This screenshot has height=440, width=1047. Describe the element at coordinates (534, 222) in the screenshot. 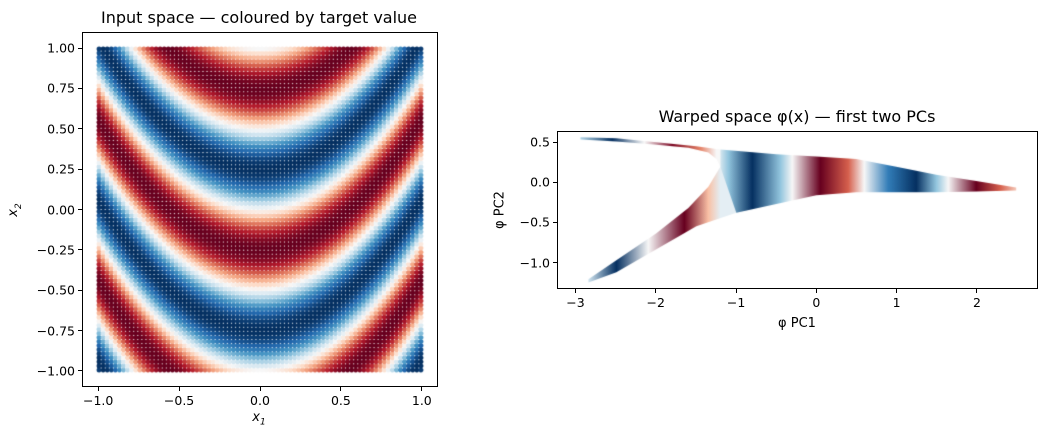

I see `y-tick-label: −0.5` at that location.